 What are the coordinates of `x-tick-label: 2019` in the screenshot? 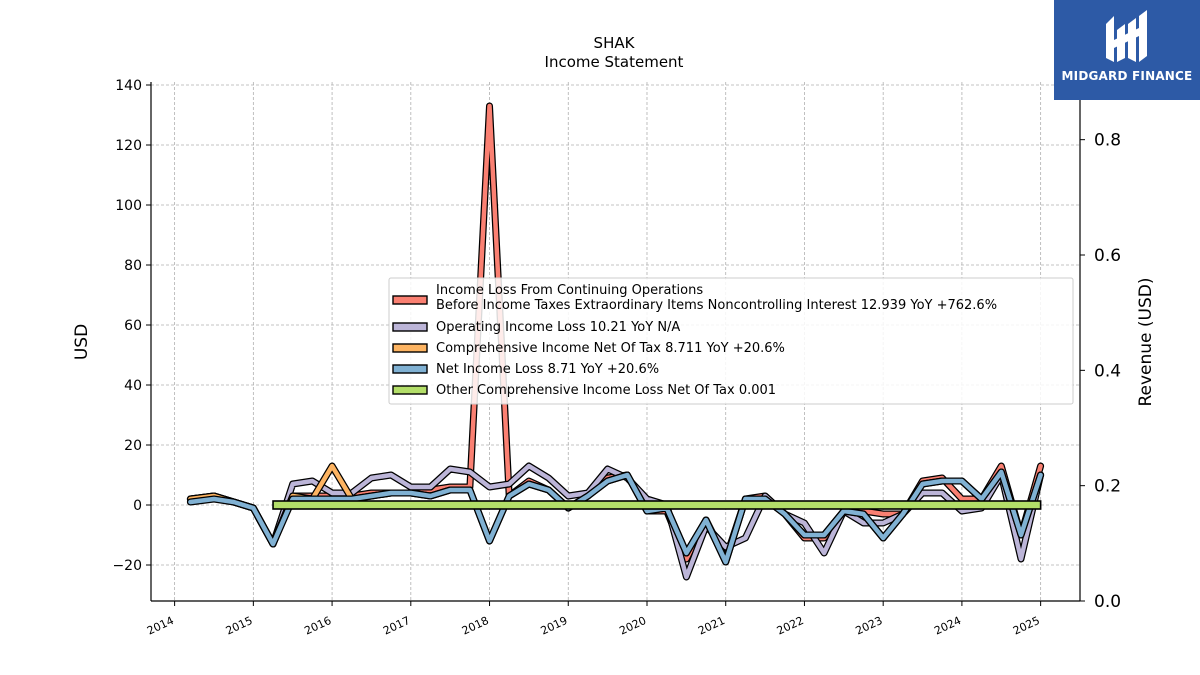 It's located at (554, 626).